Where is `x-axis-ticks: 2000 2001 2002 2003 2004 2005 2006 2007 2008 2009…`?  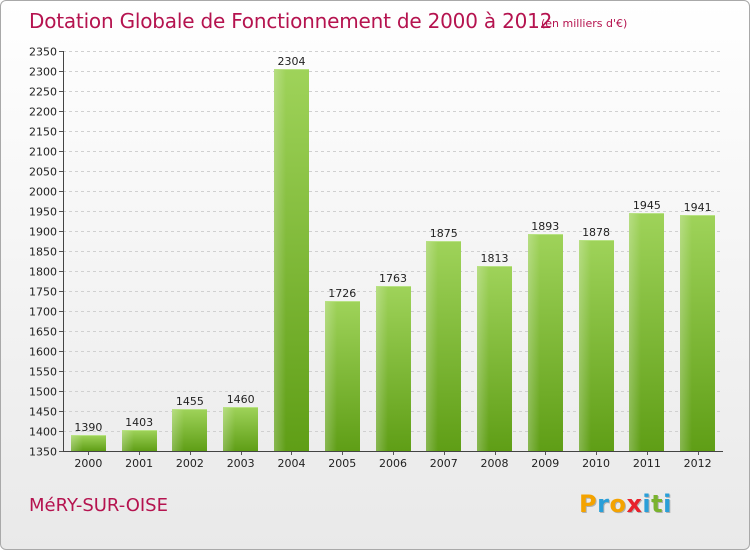 x-axis-ticks: 2000 2001 2002 2003 2004 2005 2006 2007 2008 2009… is located at coordinates (393, 460).